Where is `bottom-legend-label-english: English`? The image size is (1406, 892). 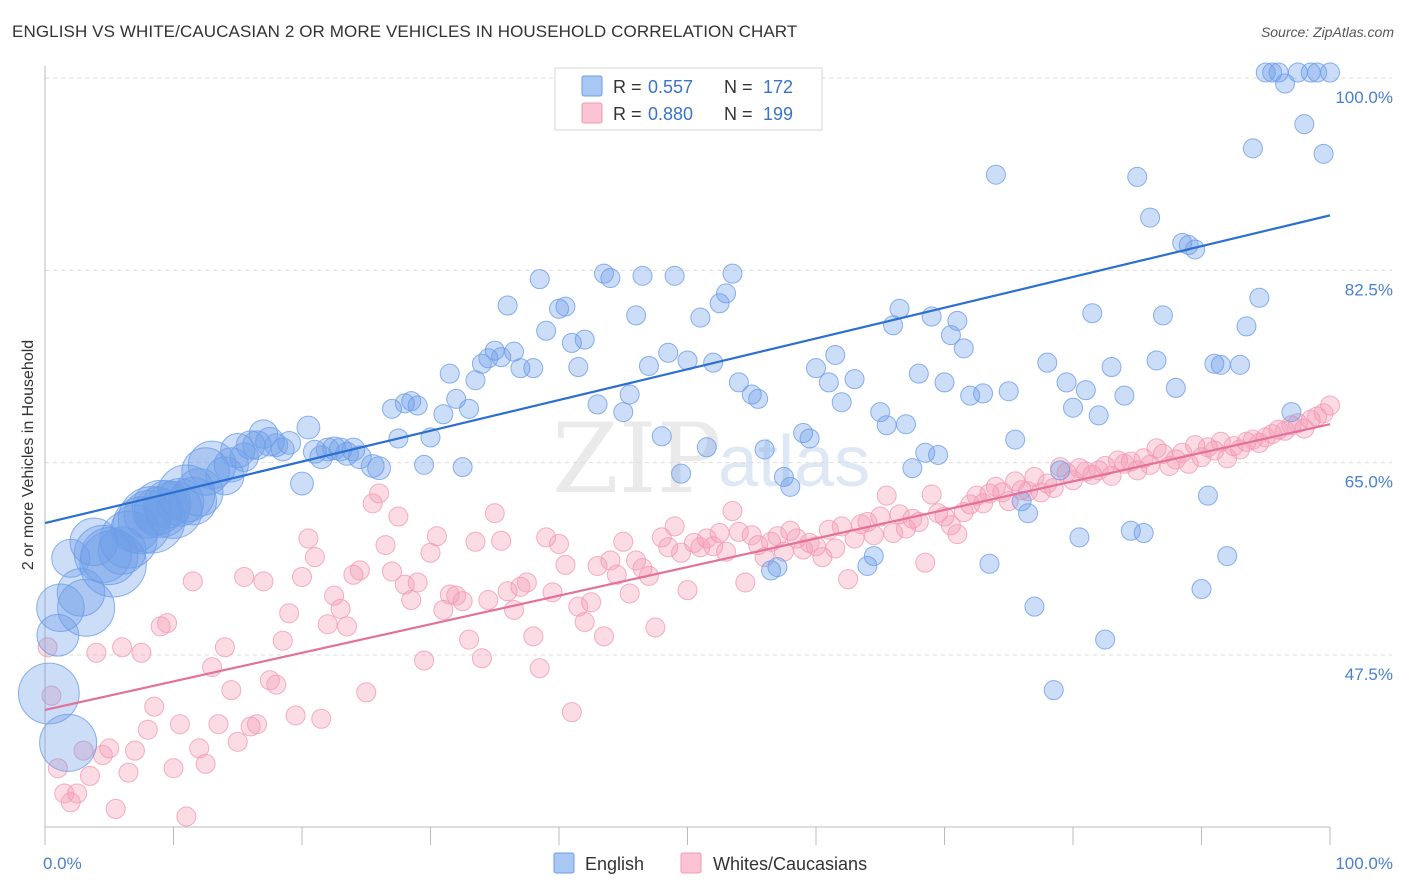 bottom-legend-label-english: English is located at coordinates (614, 864).